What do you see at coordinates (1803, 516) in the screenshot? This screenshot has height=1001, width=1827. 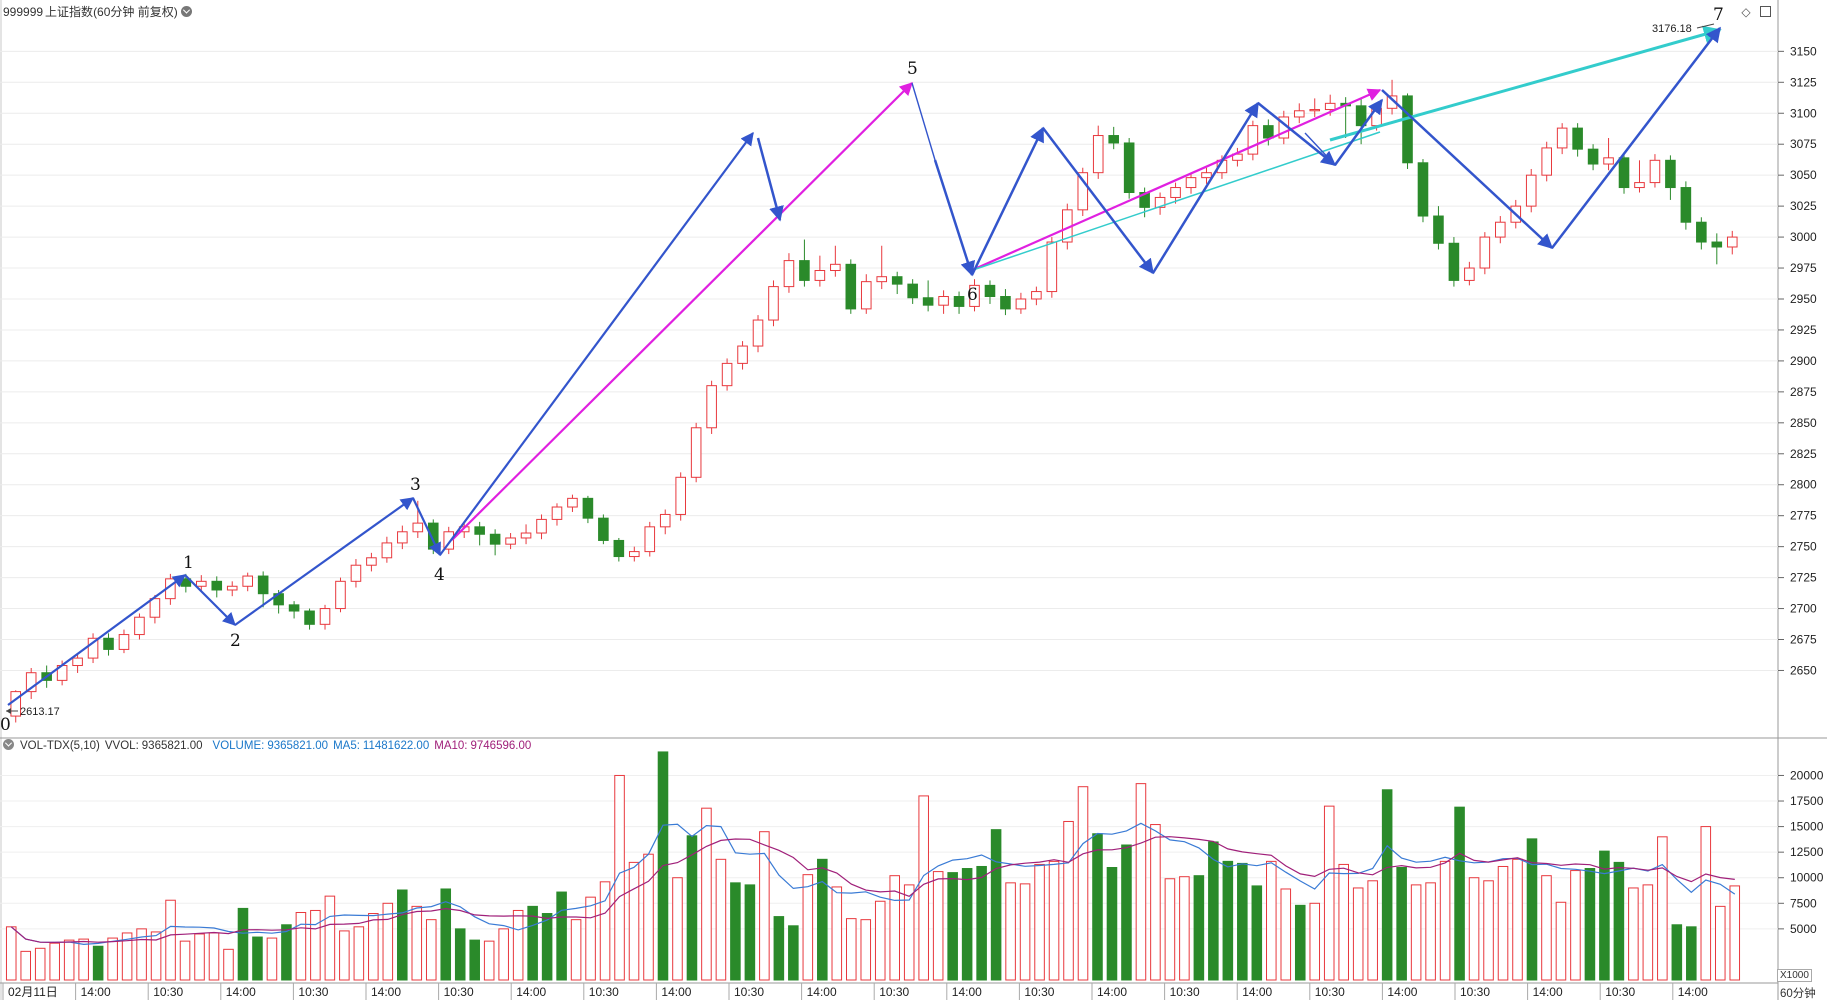 I see `price-tick-label: 2775` at bounding box center [1803, 516].